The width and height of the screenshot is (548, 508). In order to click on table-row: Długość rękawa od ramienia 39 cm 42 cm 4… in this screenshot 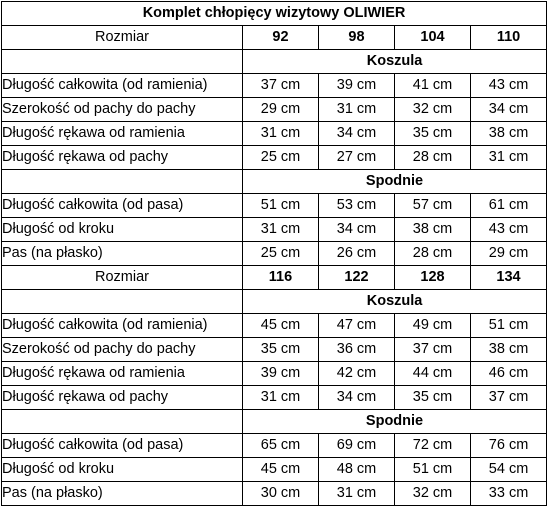, I will do `click(274, 373)`.